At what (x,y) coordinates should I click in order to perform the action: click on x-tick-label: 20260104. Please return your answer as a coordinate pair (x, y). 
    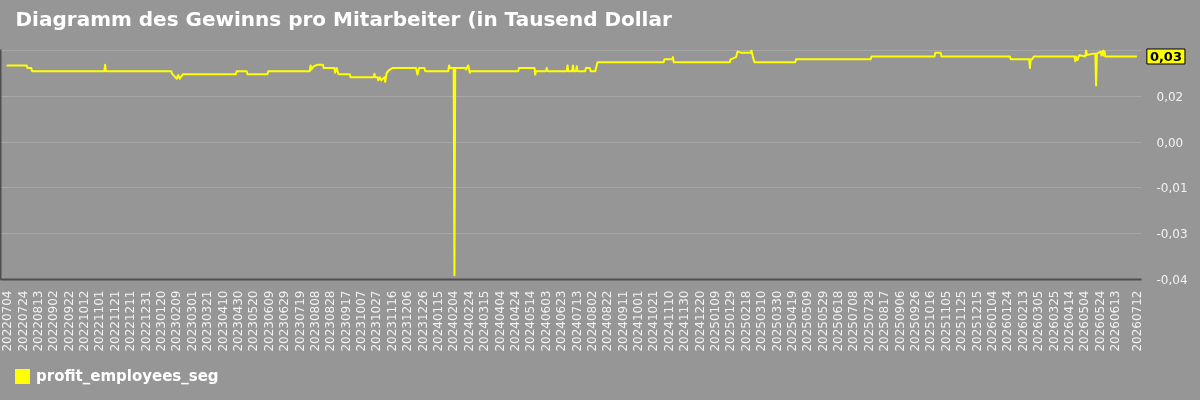
    Looking at the image, I should click on (991, 321).